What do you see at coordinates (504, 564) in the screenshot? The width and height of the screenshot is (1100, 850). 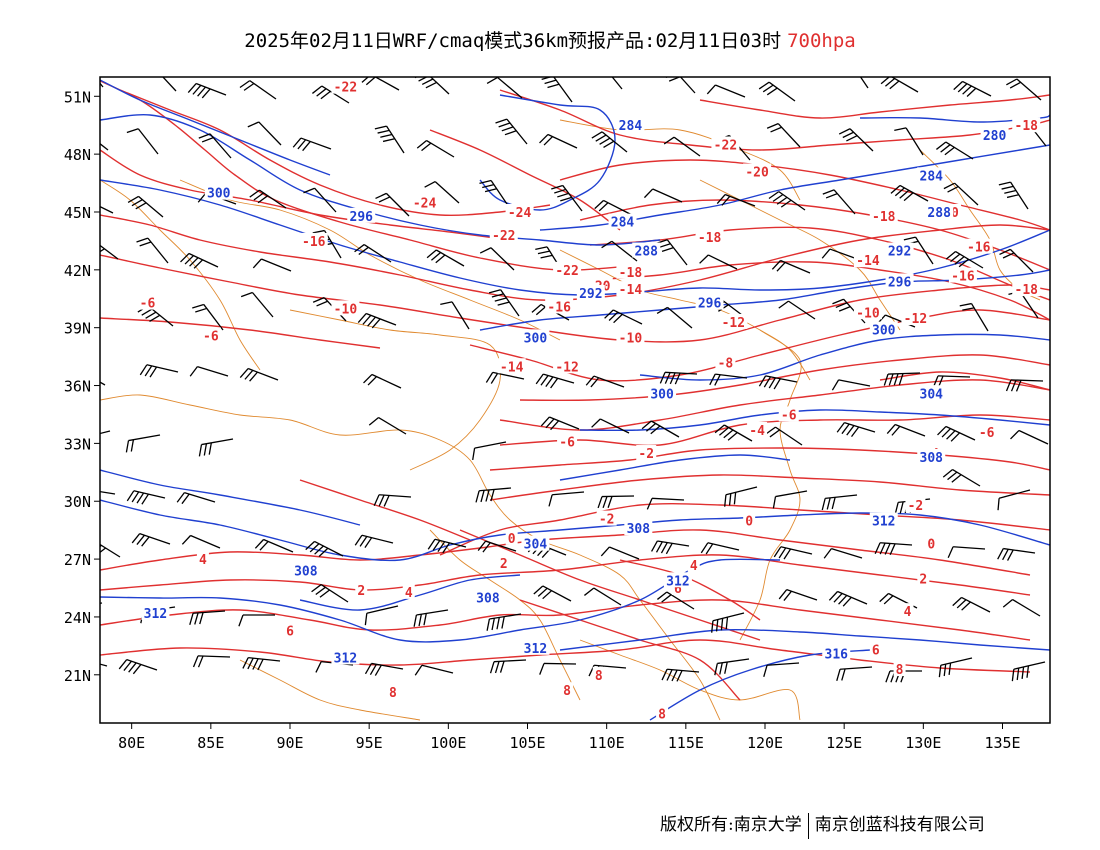 I see `isotherm-label: 2` at bounding box center [504, 564].